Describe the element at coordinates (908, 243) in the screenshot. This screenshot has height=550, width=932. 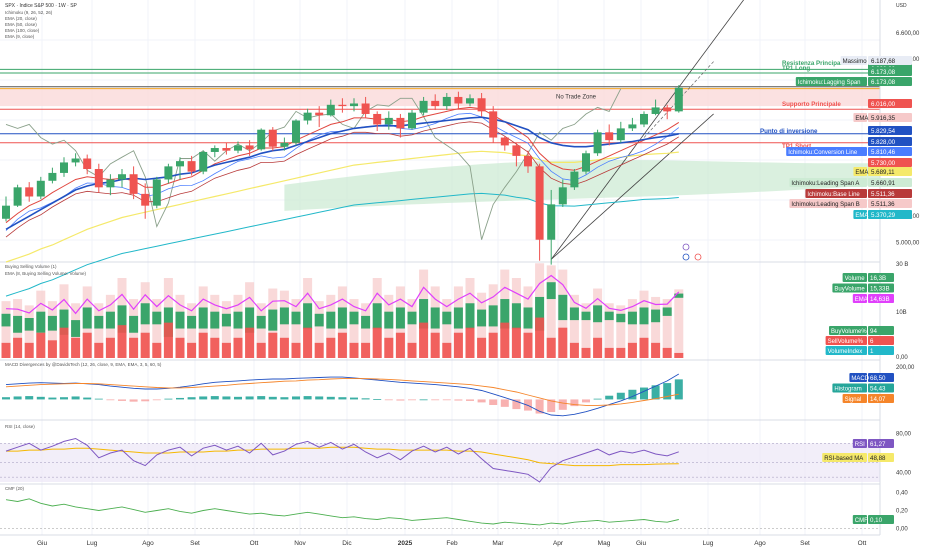
I see `price-tick-label: 5.000,00` at that location.